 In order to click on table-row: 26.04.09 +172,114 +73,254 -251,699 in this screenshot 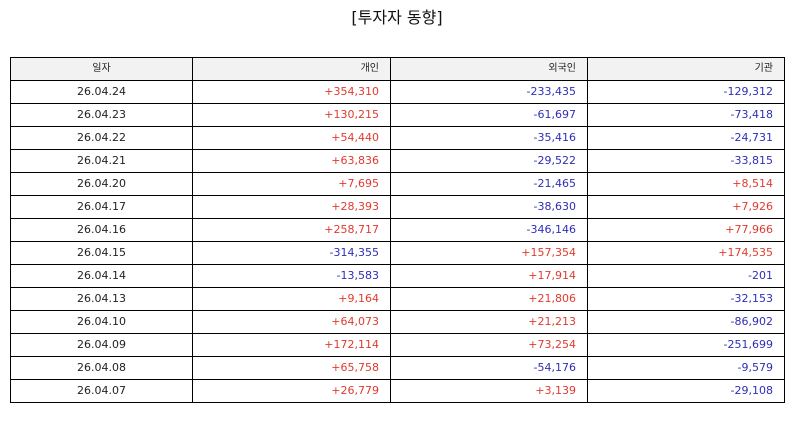, I will do `click(397, 345)`.